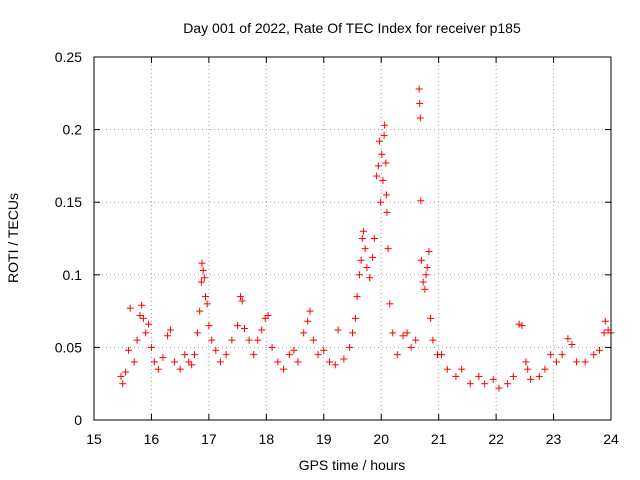 Image resolution: width=640 pixels, height=480 pixels. I want to click on y-tick-label: 0.05, so click(68, 347).